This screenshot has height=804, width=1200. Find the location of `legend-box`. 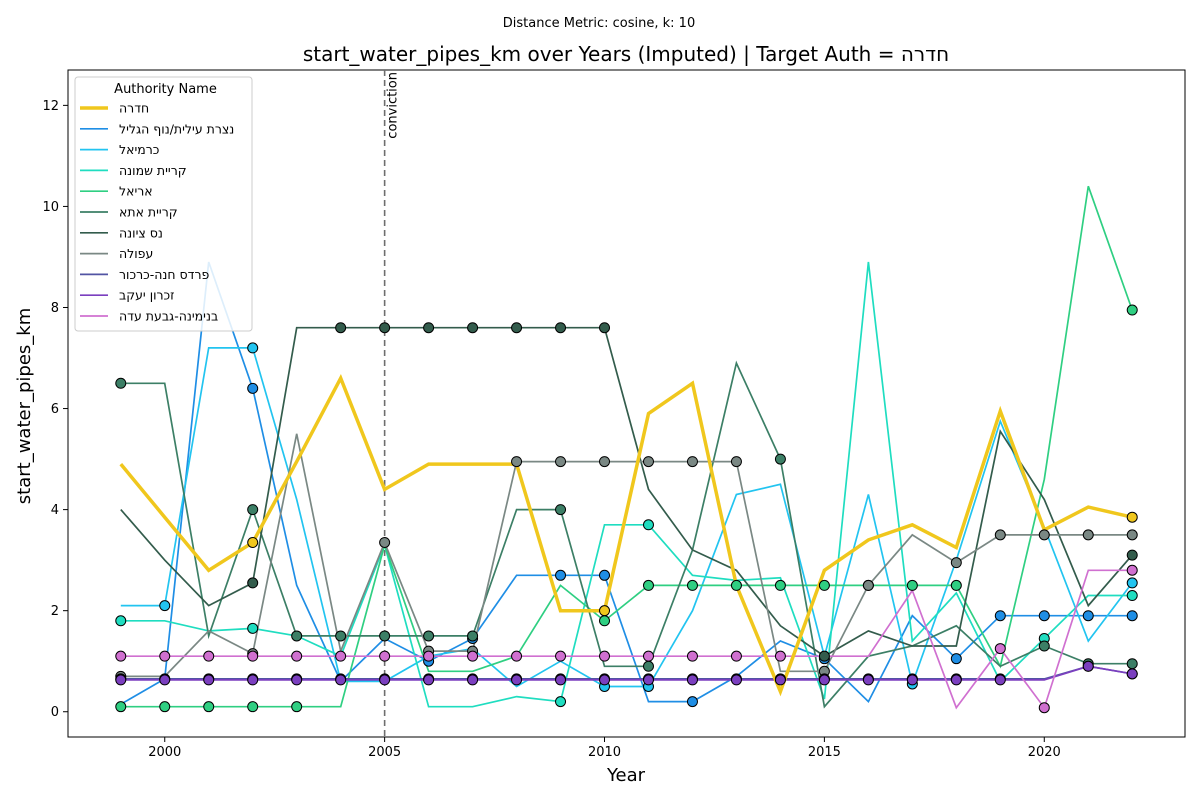

legend-box is located at coordinates (163, 204).